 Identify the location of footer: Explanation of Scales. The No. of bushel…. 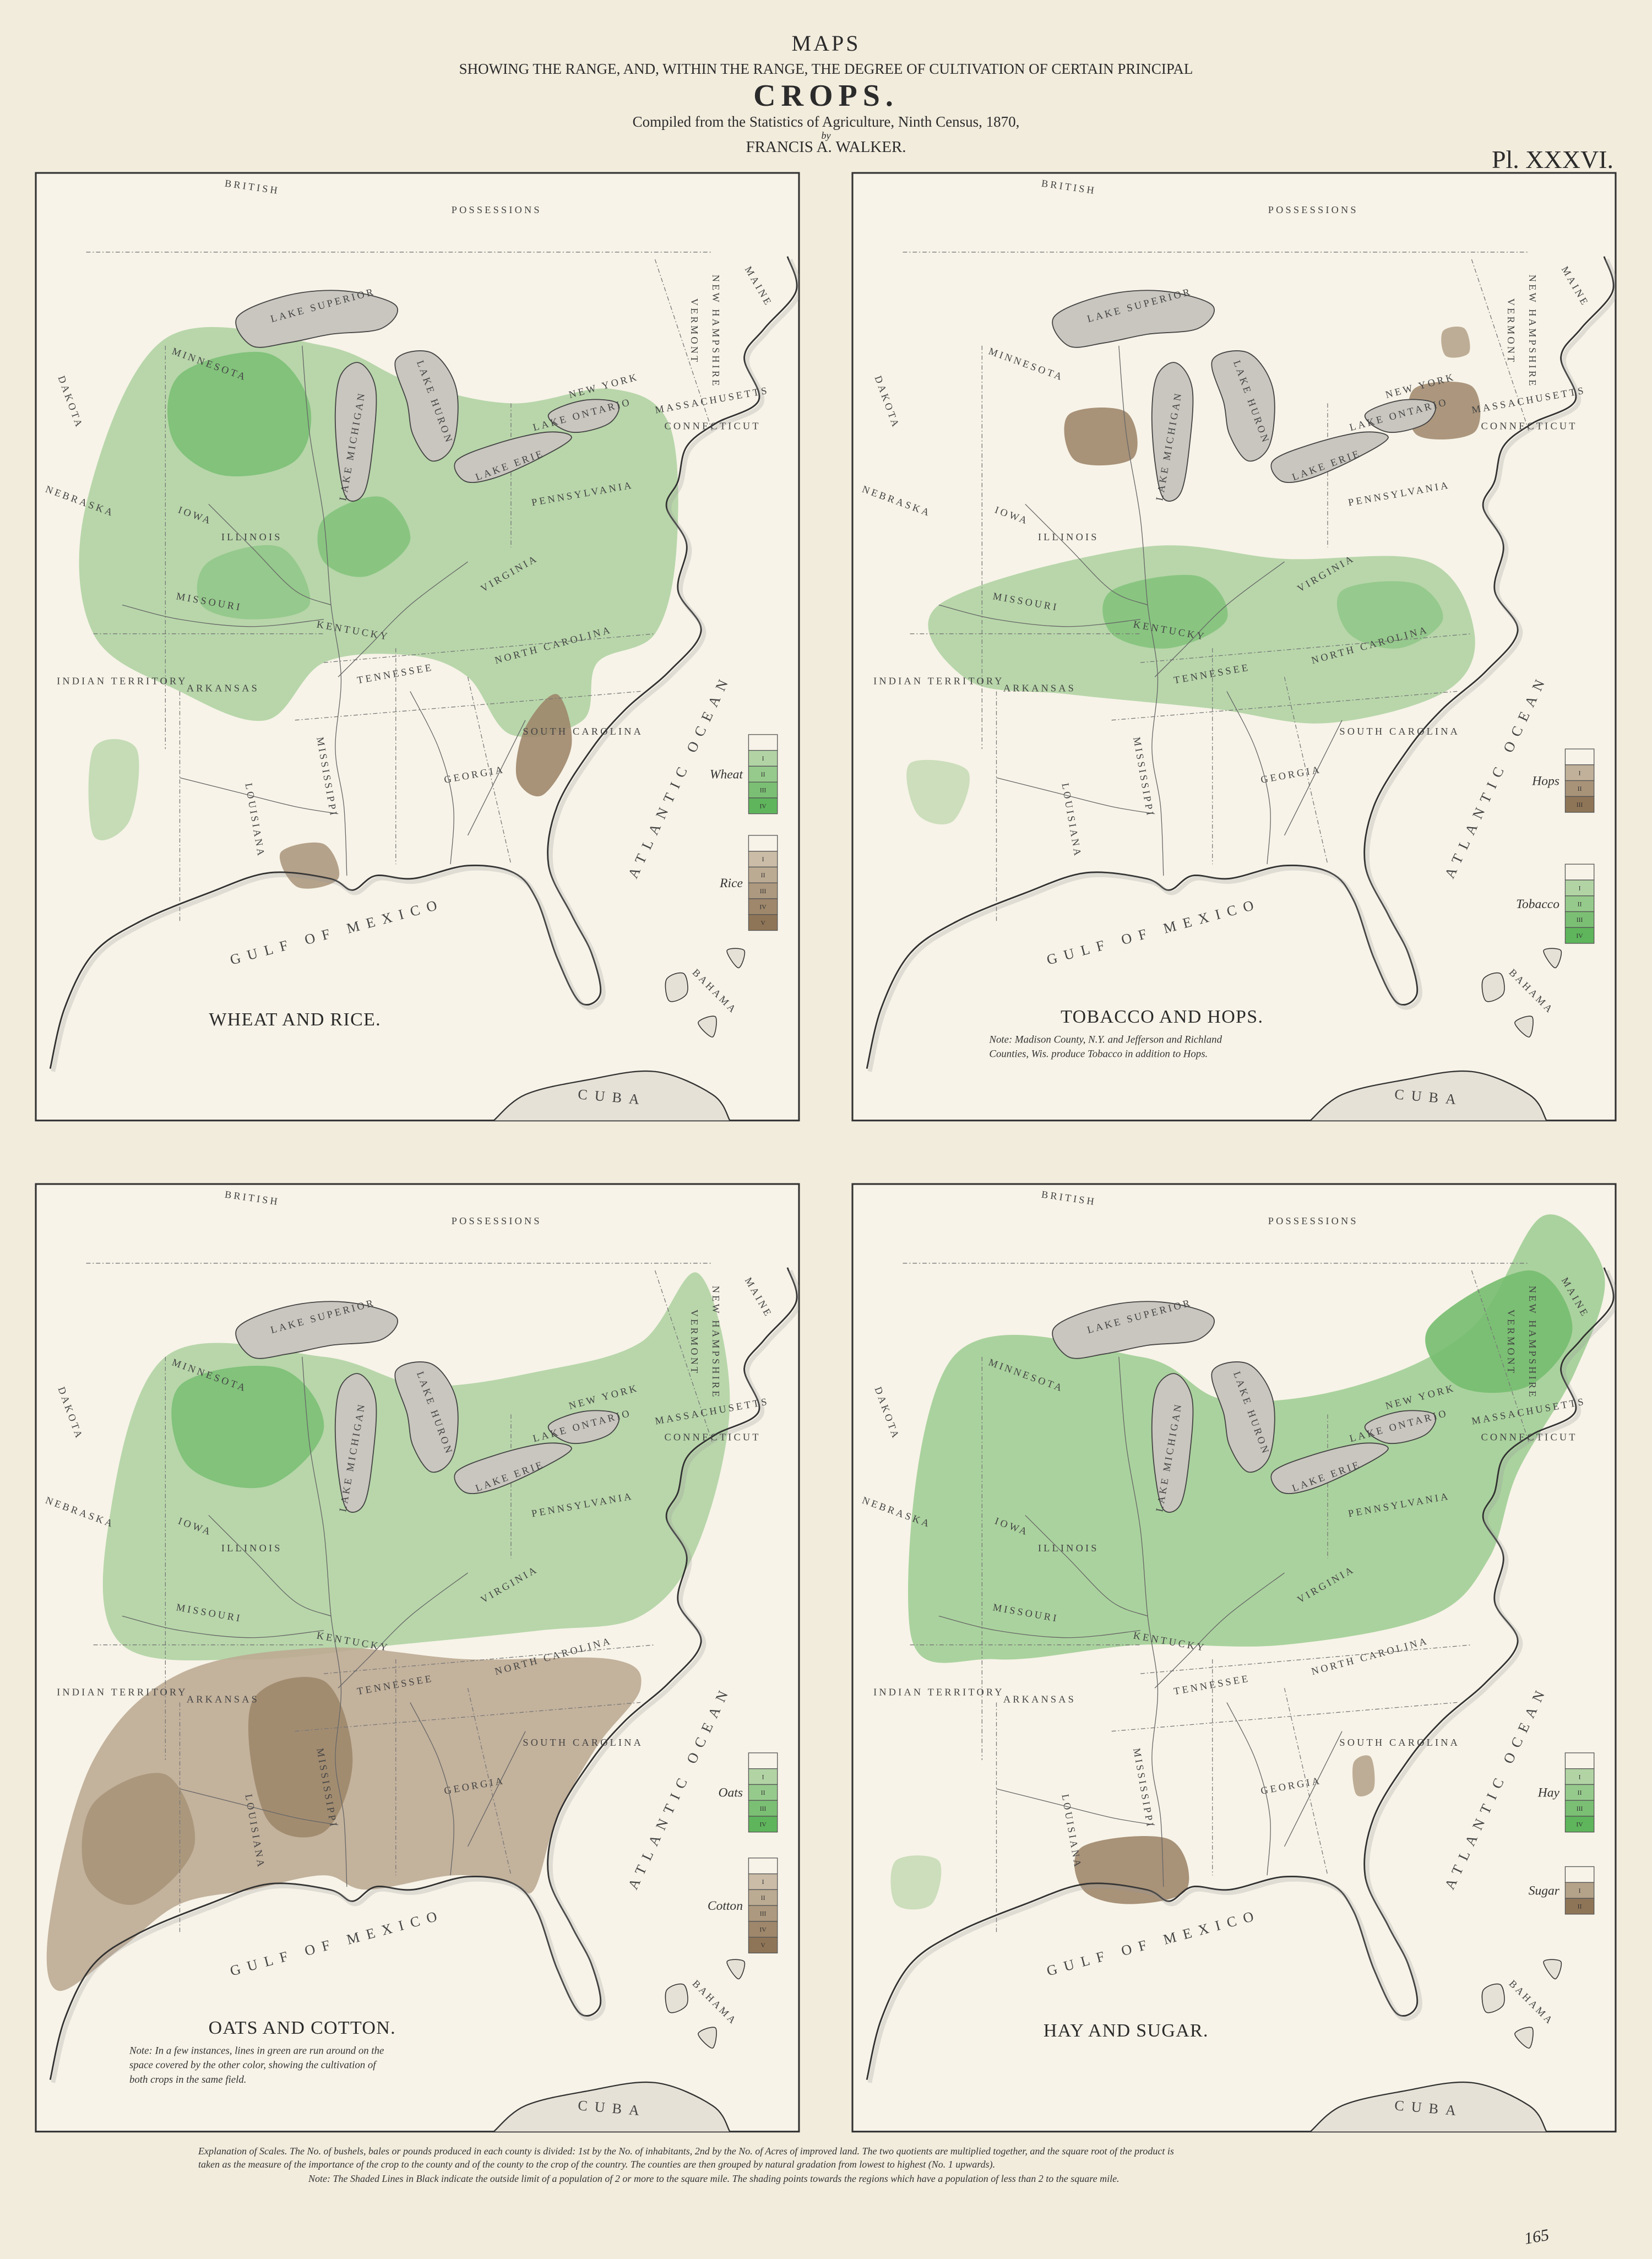
(874, 2197).